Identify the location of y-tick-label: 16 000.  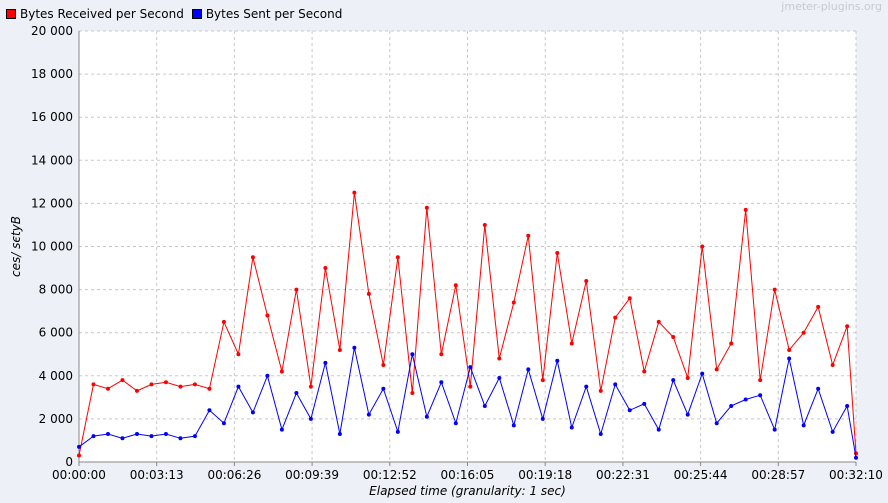
(52, 117).